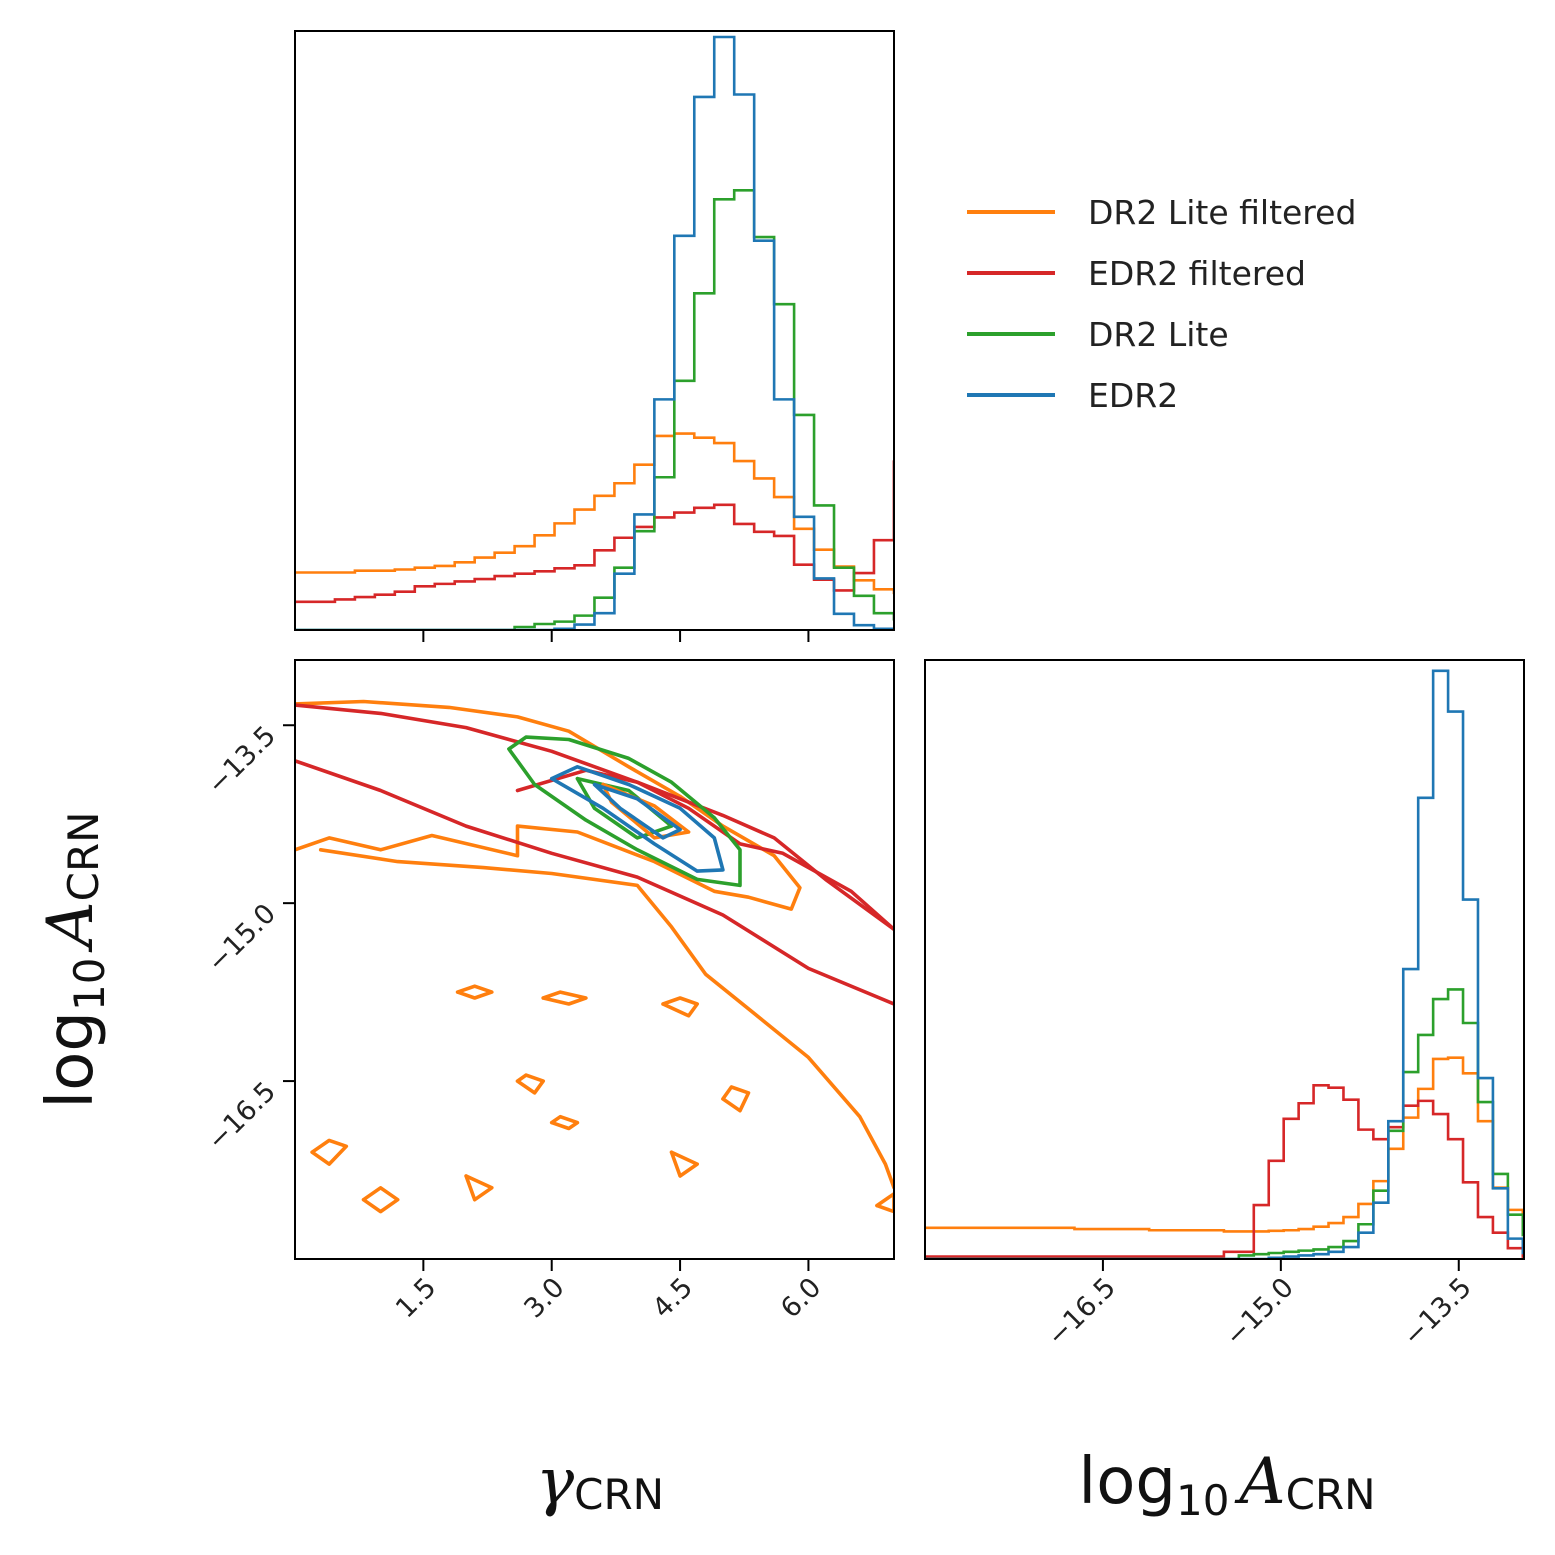  I want to click on legend-label: DR2 Lite, so click(1158, 334).